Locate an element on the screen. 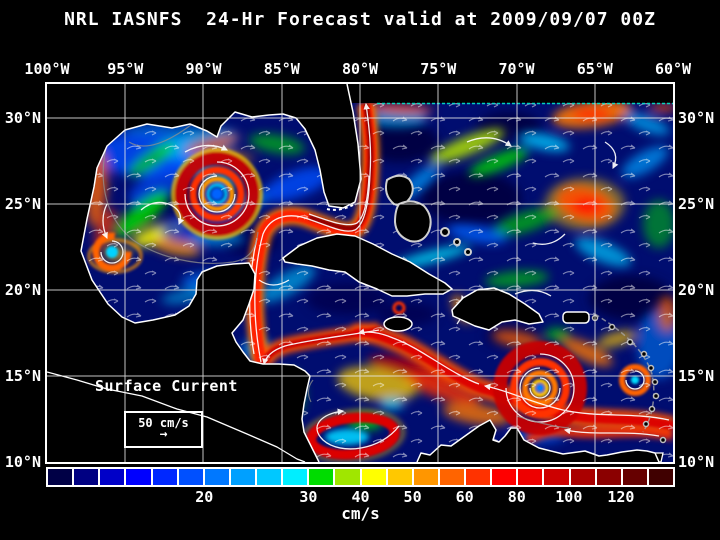 The width and height of the screenshot is (720, 540). colorbar-tick-label: 80 is located at coordinates (516, 497).